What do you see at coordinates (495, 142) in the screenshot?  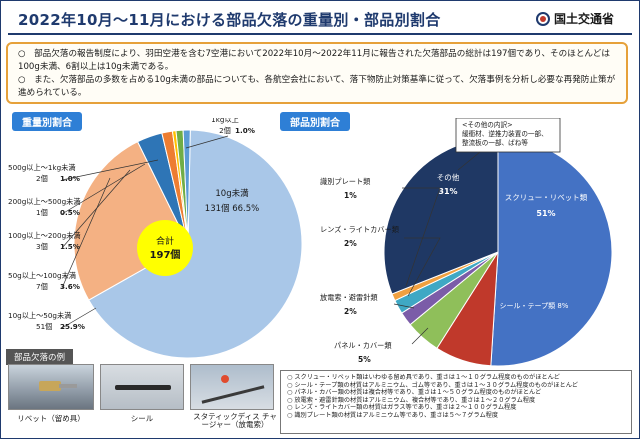 I see `chart-label: 整流板の一部、ばね等` at bounding box center [495, 142].